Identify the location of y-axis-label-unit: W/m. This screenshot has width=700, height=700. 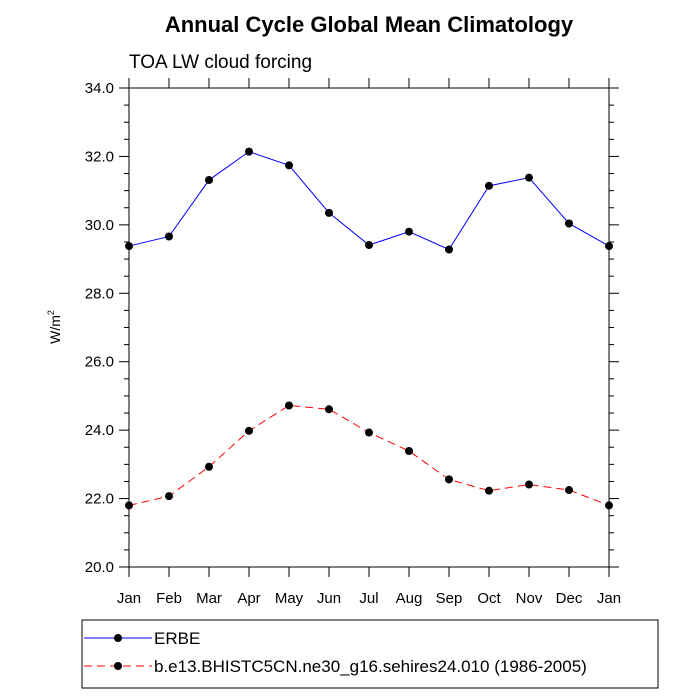
(55, 329).